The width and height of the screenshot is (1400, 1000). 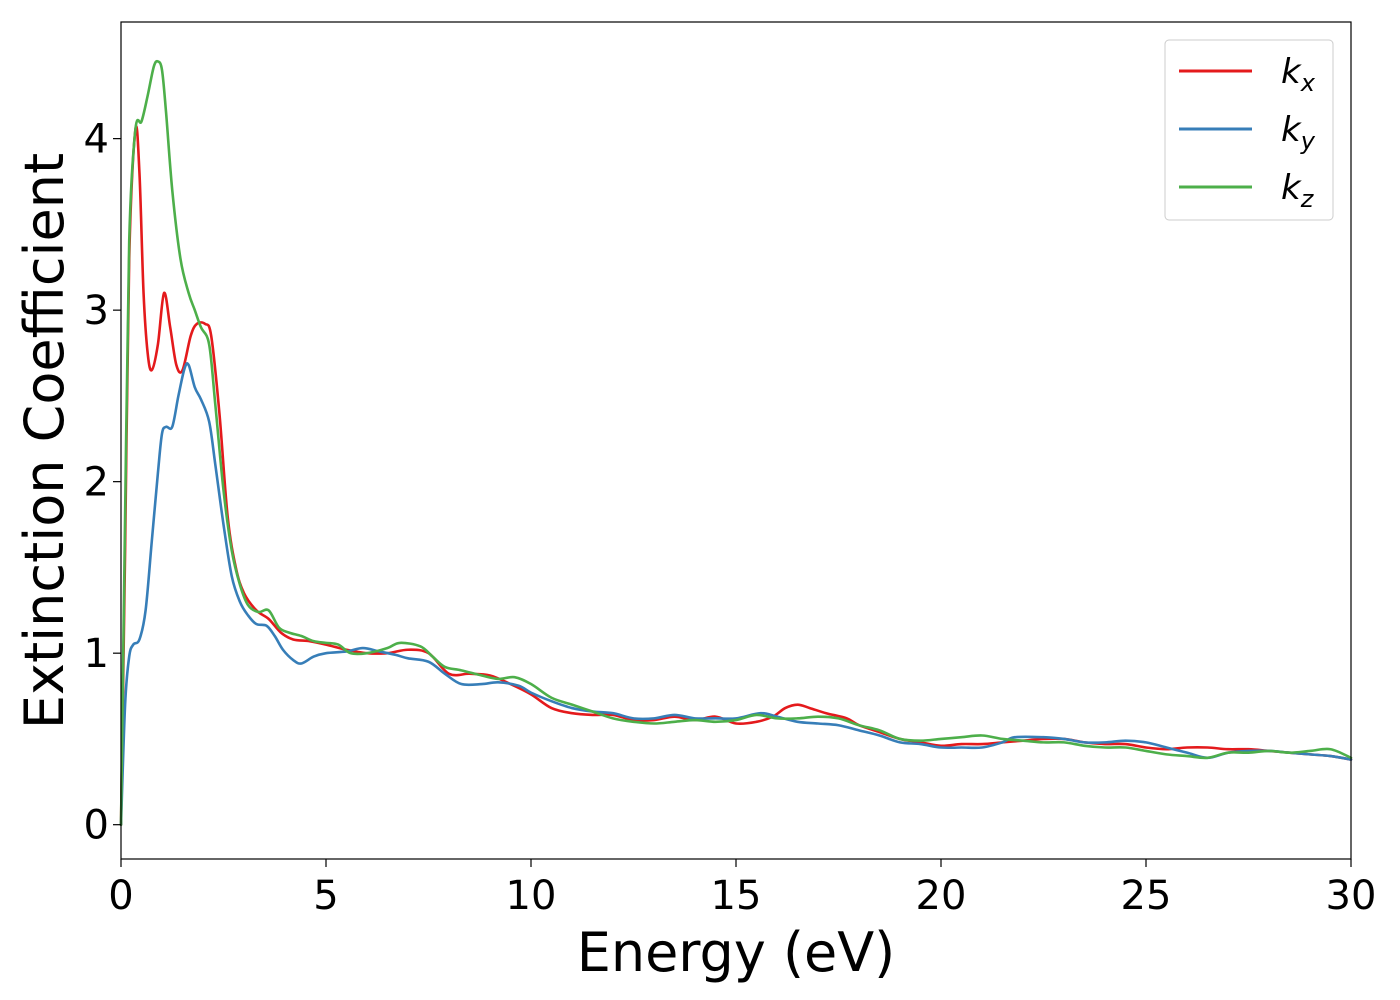 I want to click on x-axis-ticks: 0 5 10 15 20 25 30, so click(x=742, y=889).